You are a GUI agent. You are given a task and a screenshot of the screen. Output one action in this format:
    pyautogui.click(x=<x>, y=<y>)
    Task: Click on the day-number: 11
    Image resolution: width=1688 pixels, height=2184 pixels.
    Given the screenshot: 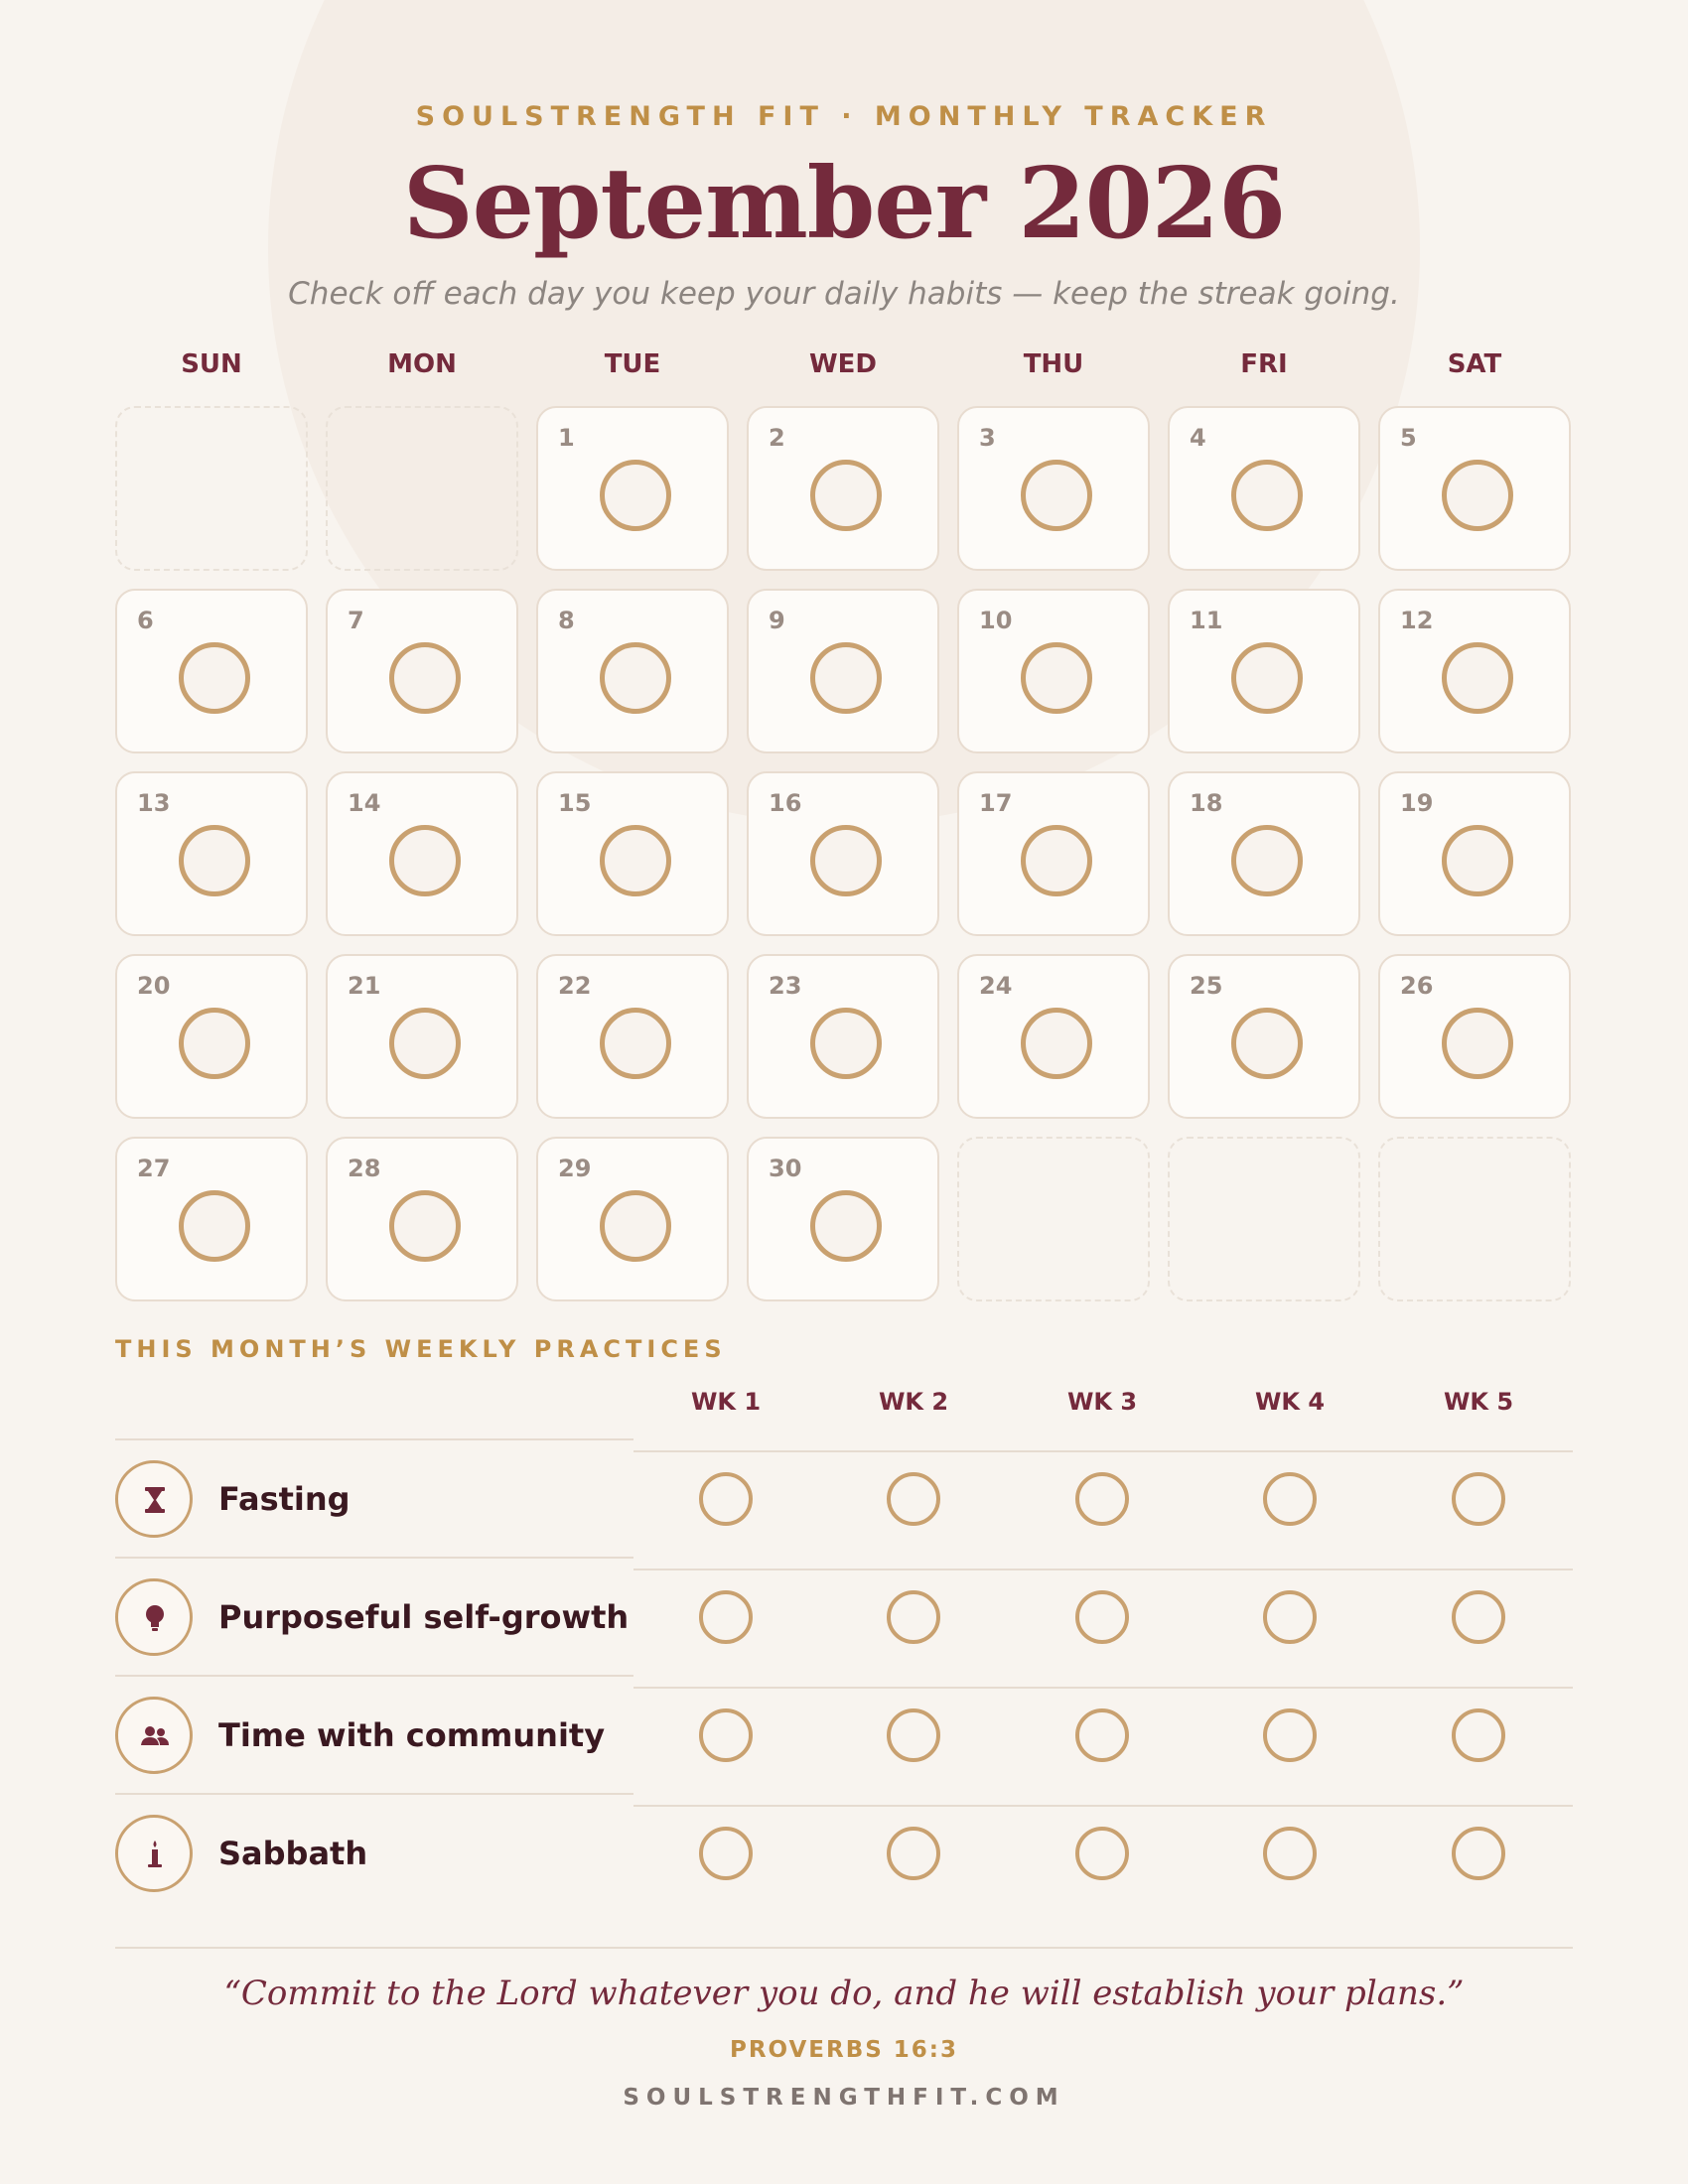 What is the action you would take?
    pyautogui.click(x=1206, y=620)
    